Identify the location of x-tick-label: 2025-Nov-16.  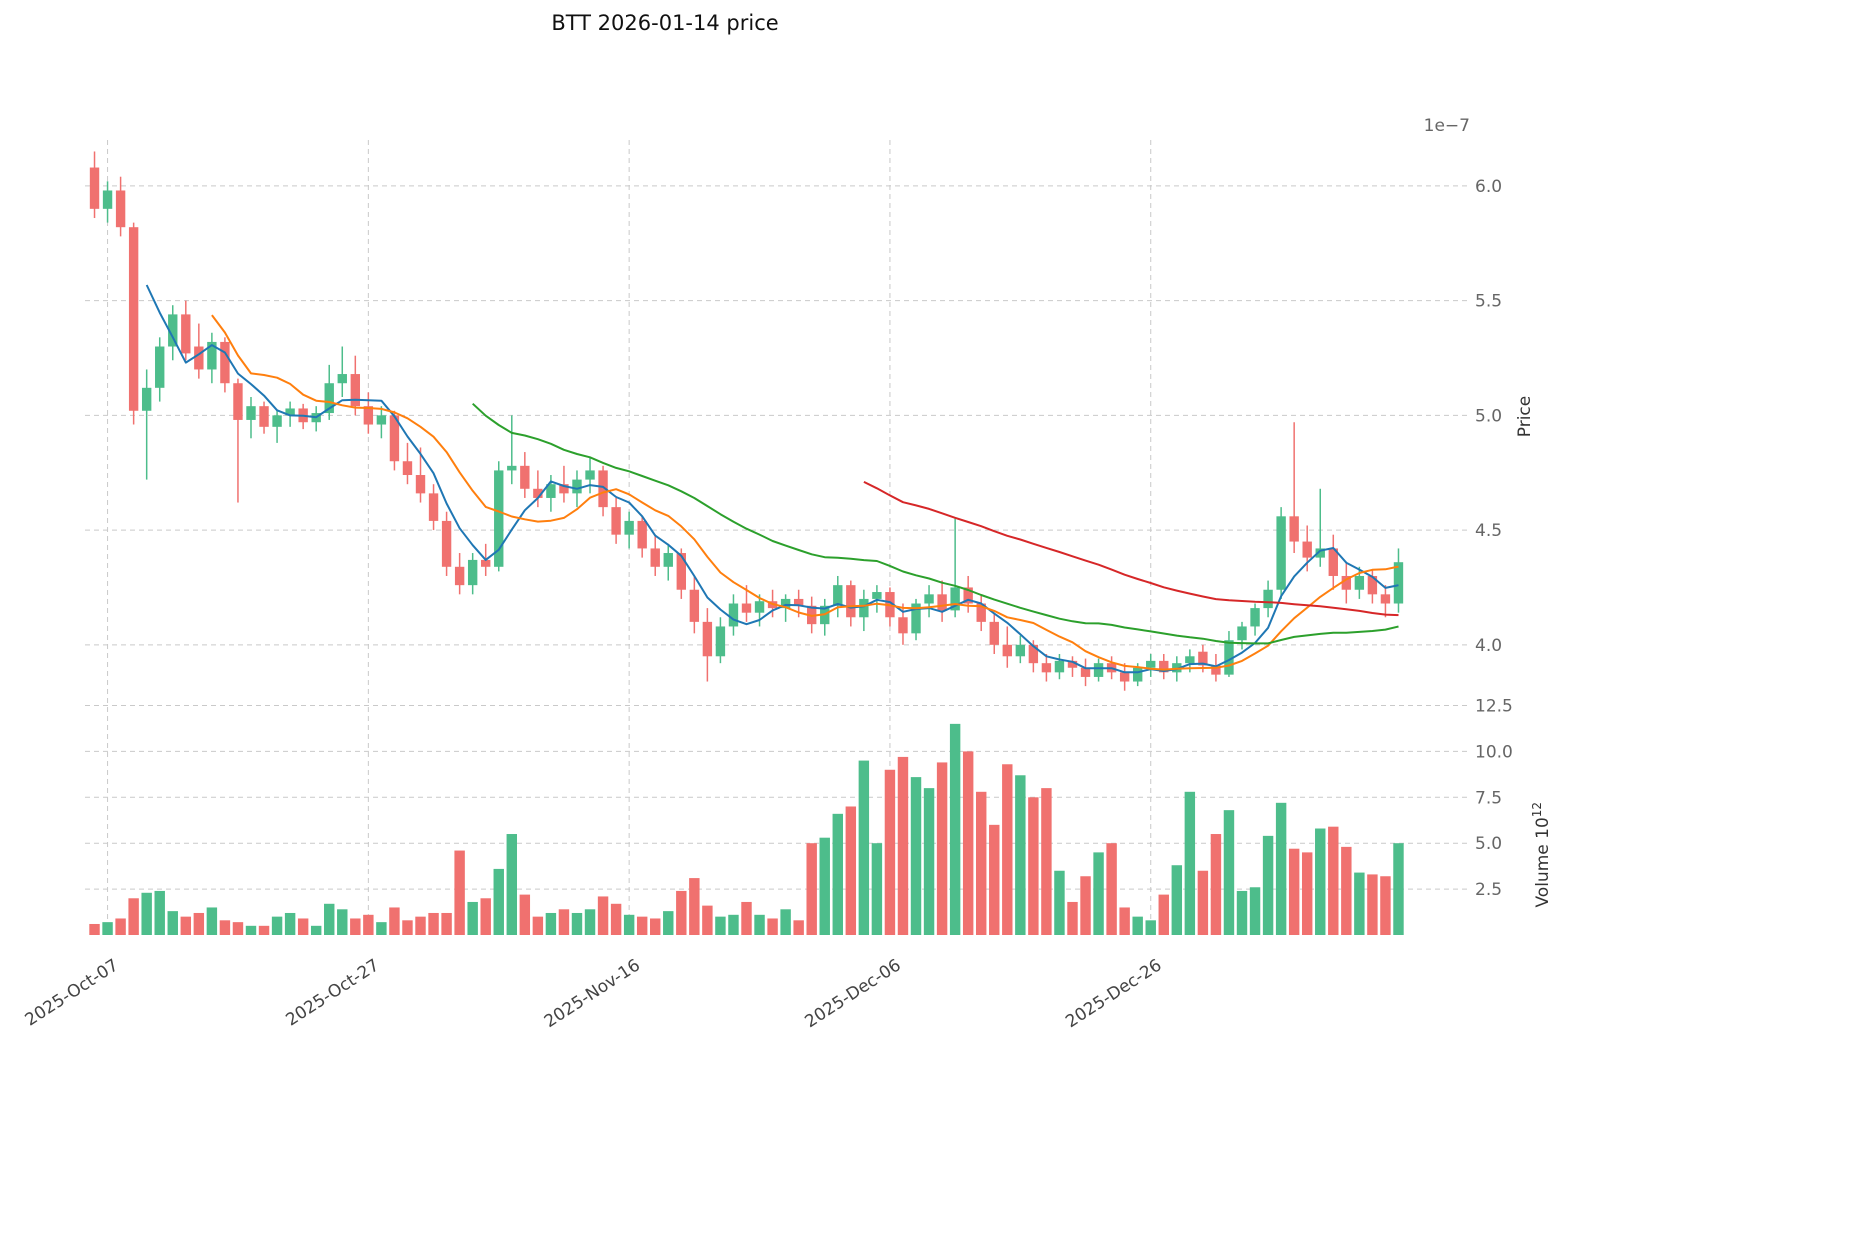
(592, 993).